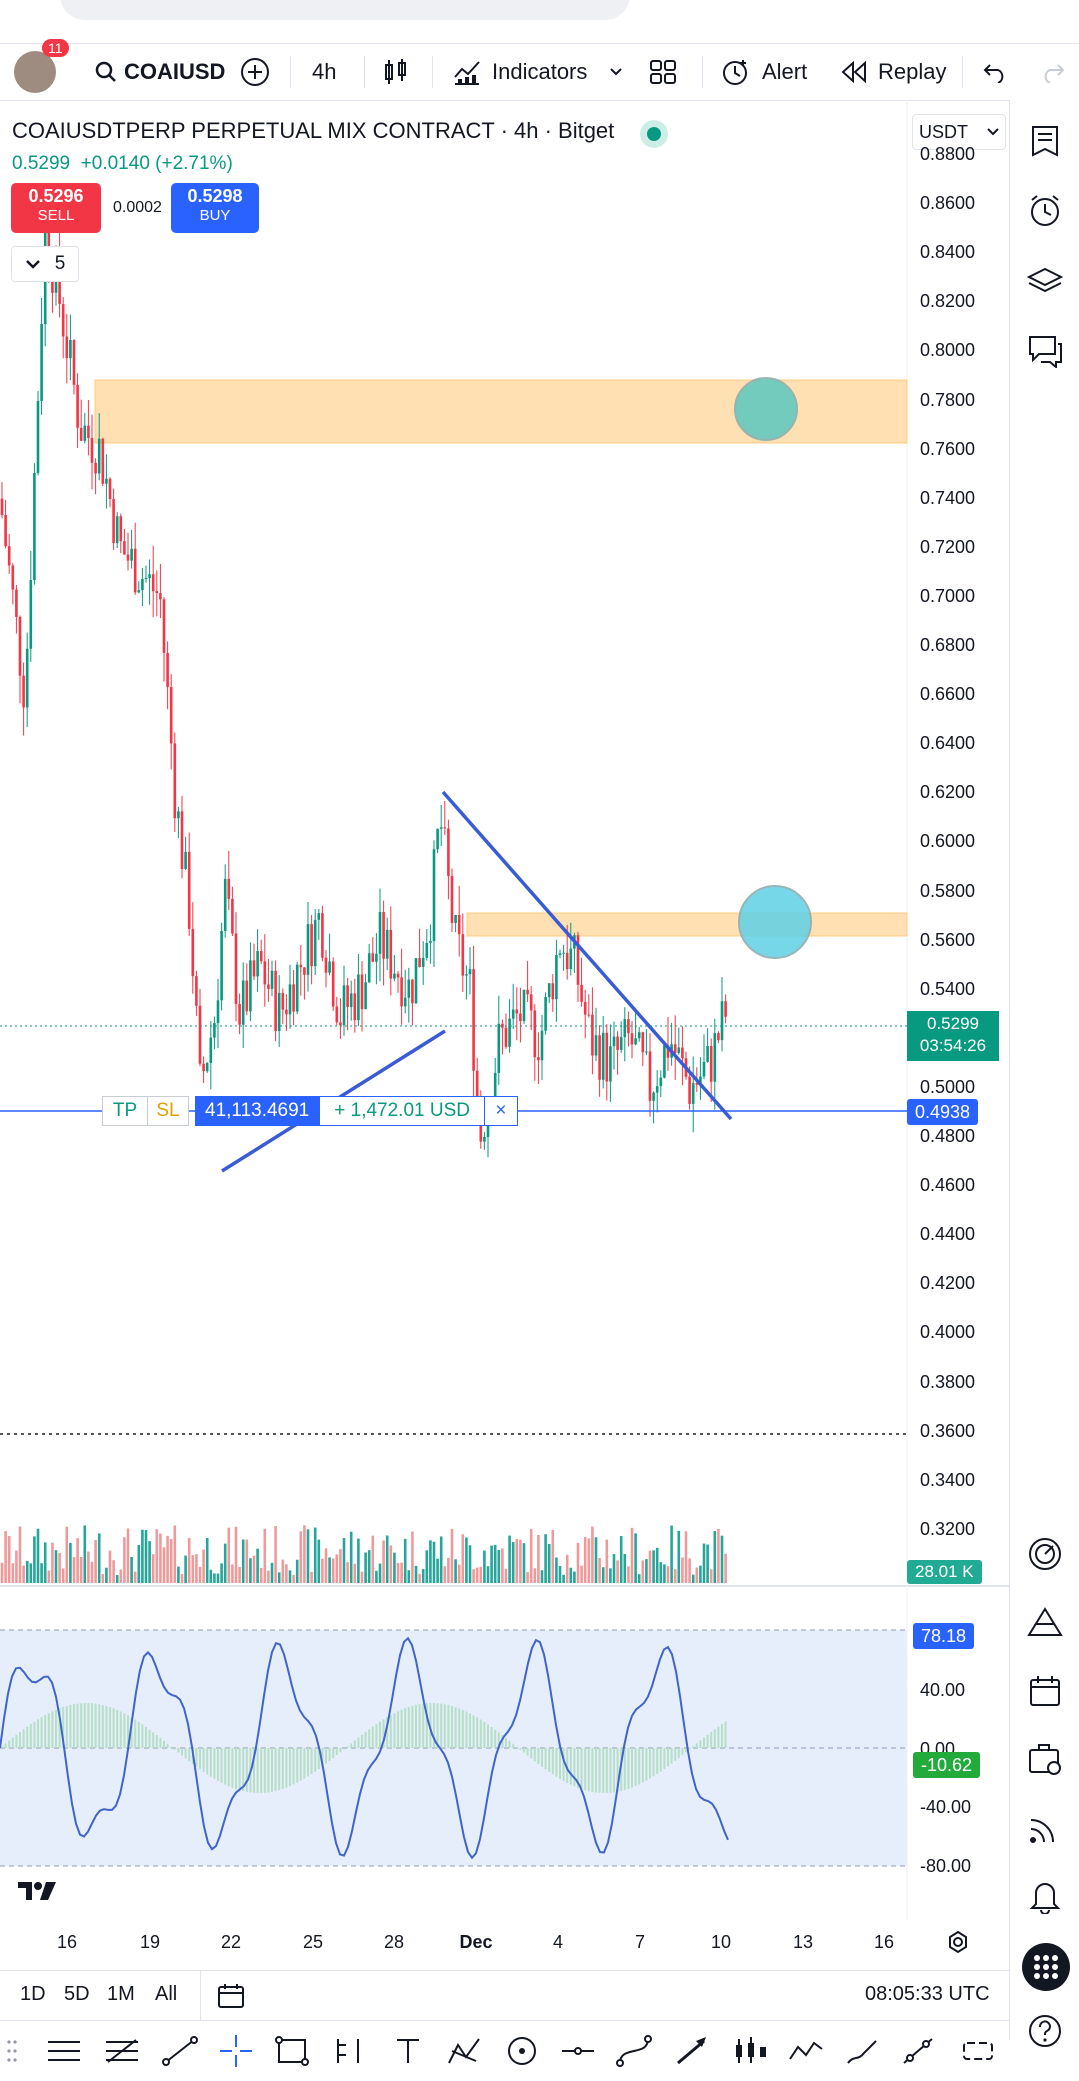  Describe the element at coordinates (222, 1996) in the screenshot. I see `goto-date-button` at that location.